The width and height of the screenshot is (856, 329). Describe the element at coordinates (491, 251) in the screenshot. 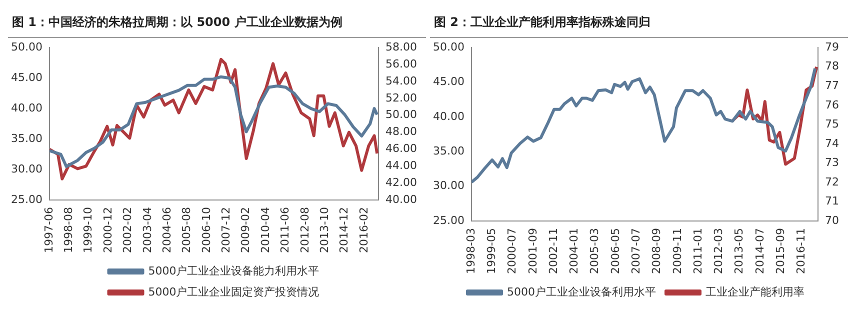

I see `x-tick-label: 1999-05` at that location.